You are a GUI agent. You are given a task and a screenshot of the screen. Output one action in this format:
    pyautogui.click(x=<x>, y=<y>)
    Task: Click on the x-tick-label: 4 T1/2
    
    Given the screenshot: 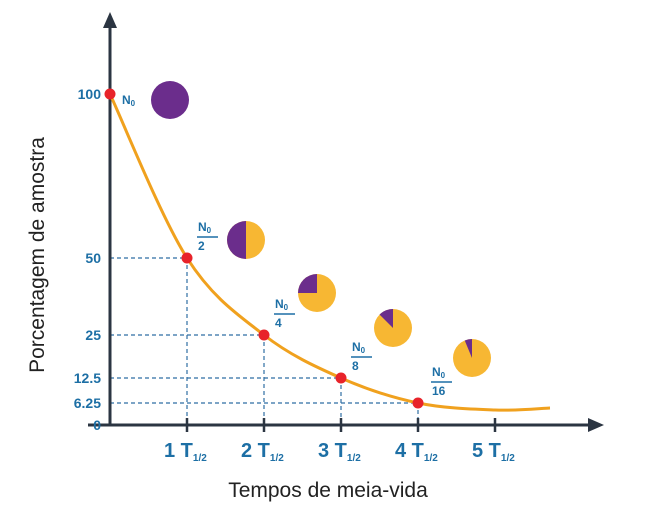 What is the action you would take?
    pyautogui.click(x=416, y=452)
    